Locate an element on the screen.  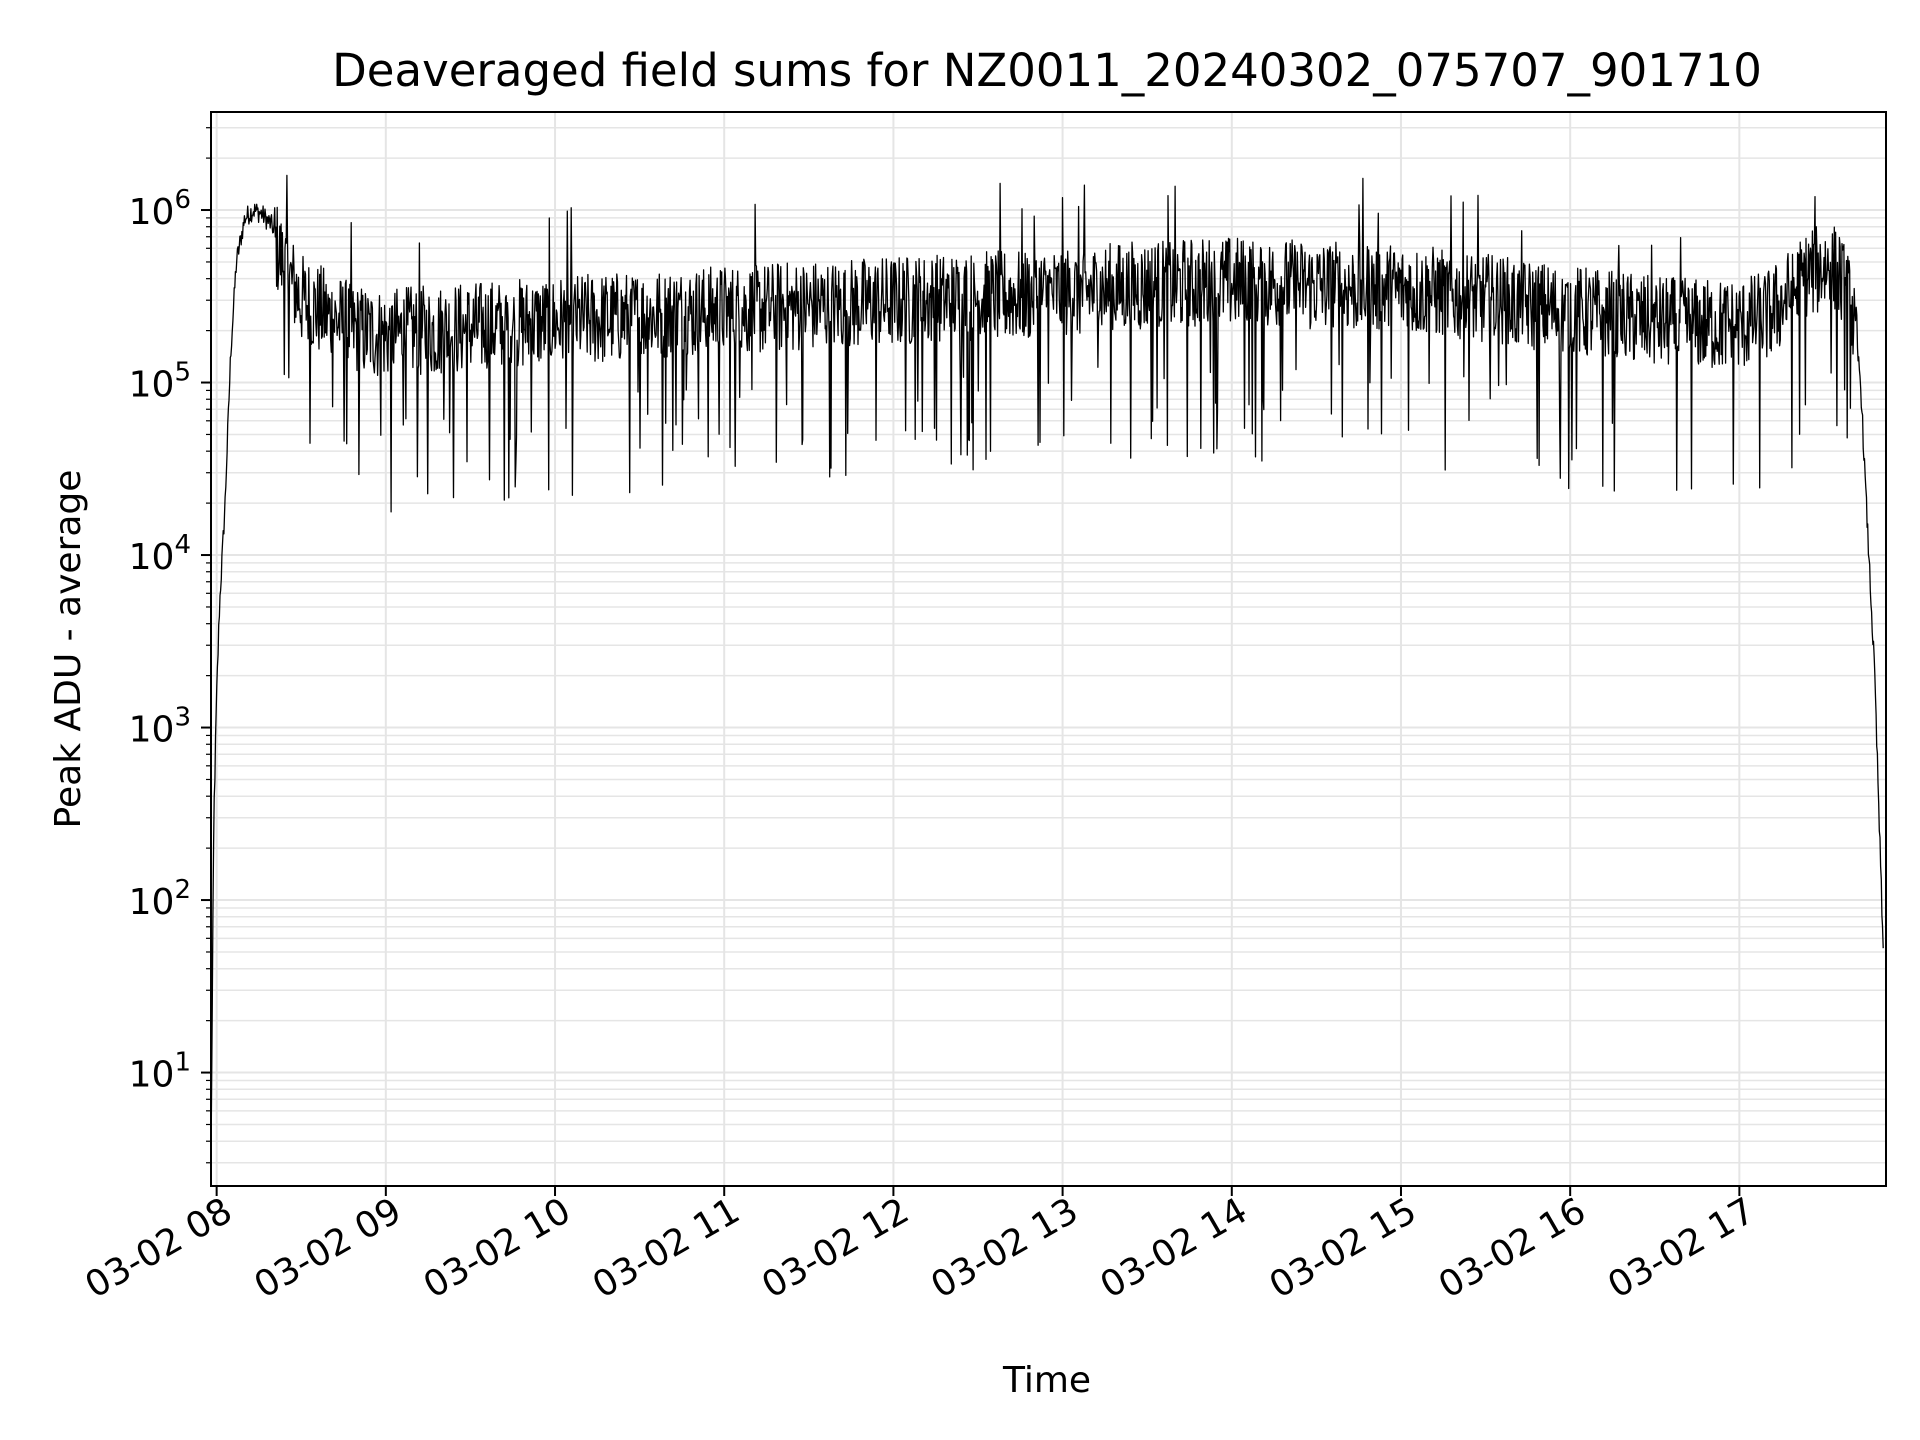
y-tick-label: 10³ is located at coordinates (160, 727).